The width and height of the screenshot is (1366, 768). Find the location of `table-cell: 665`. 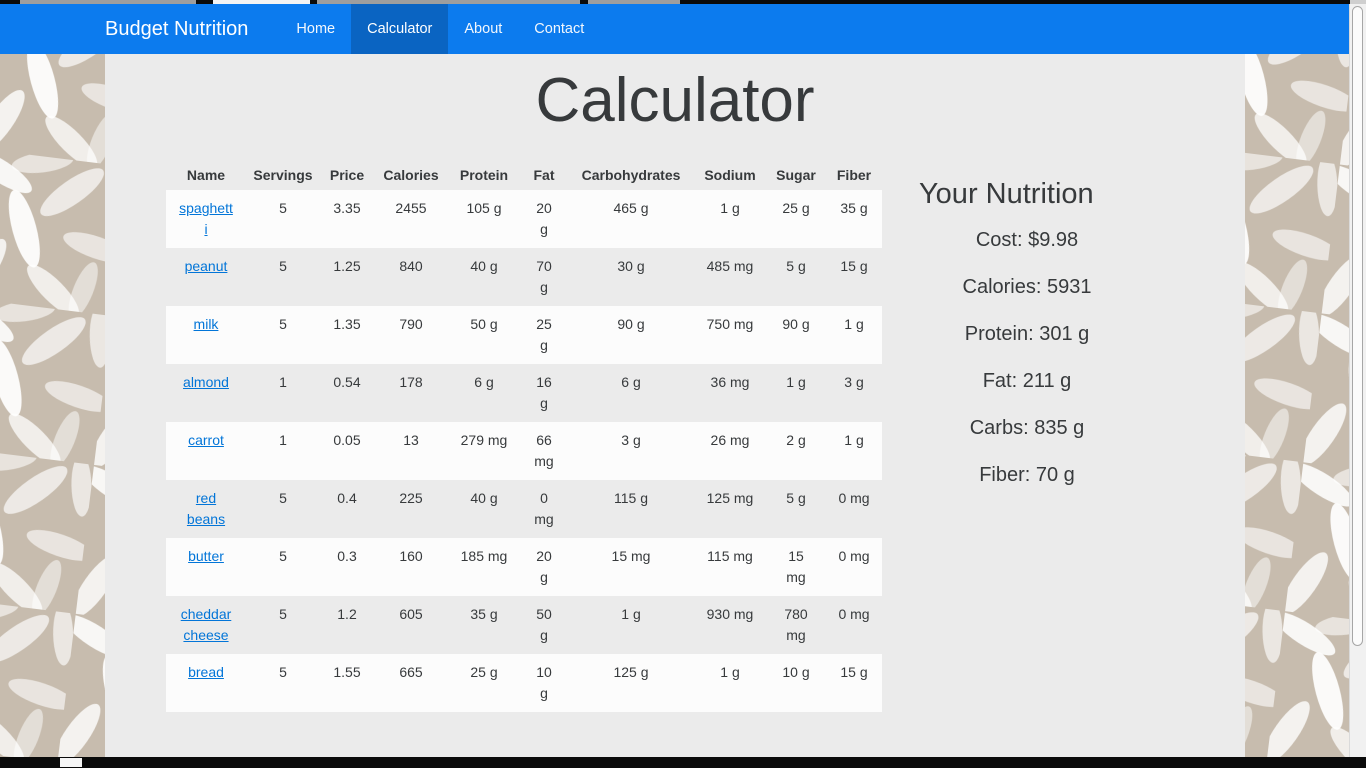

table-cell: 665 is located at coordinates (411, 672).